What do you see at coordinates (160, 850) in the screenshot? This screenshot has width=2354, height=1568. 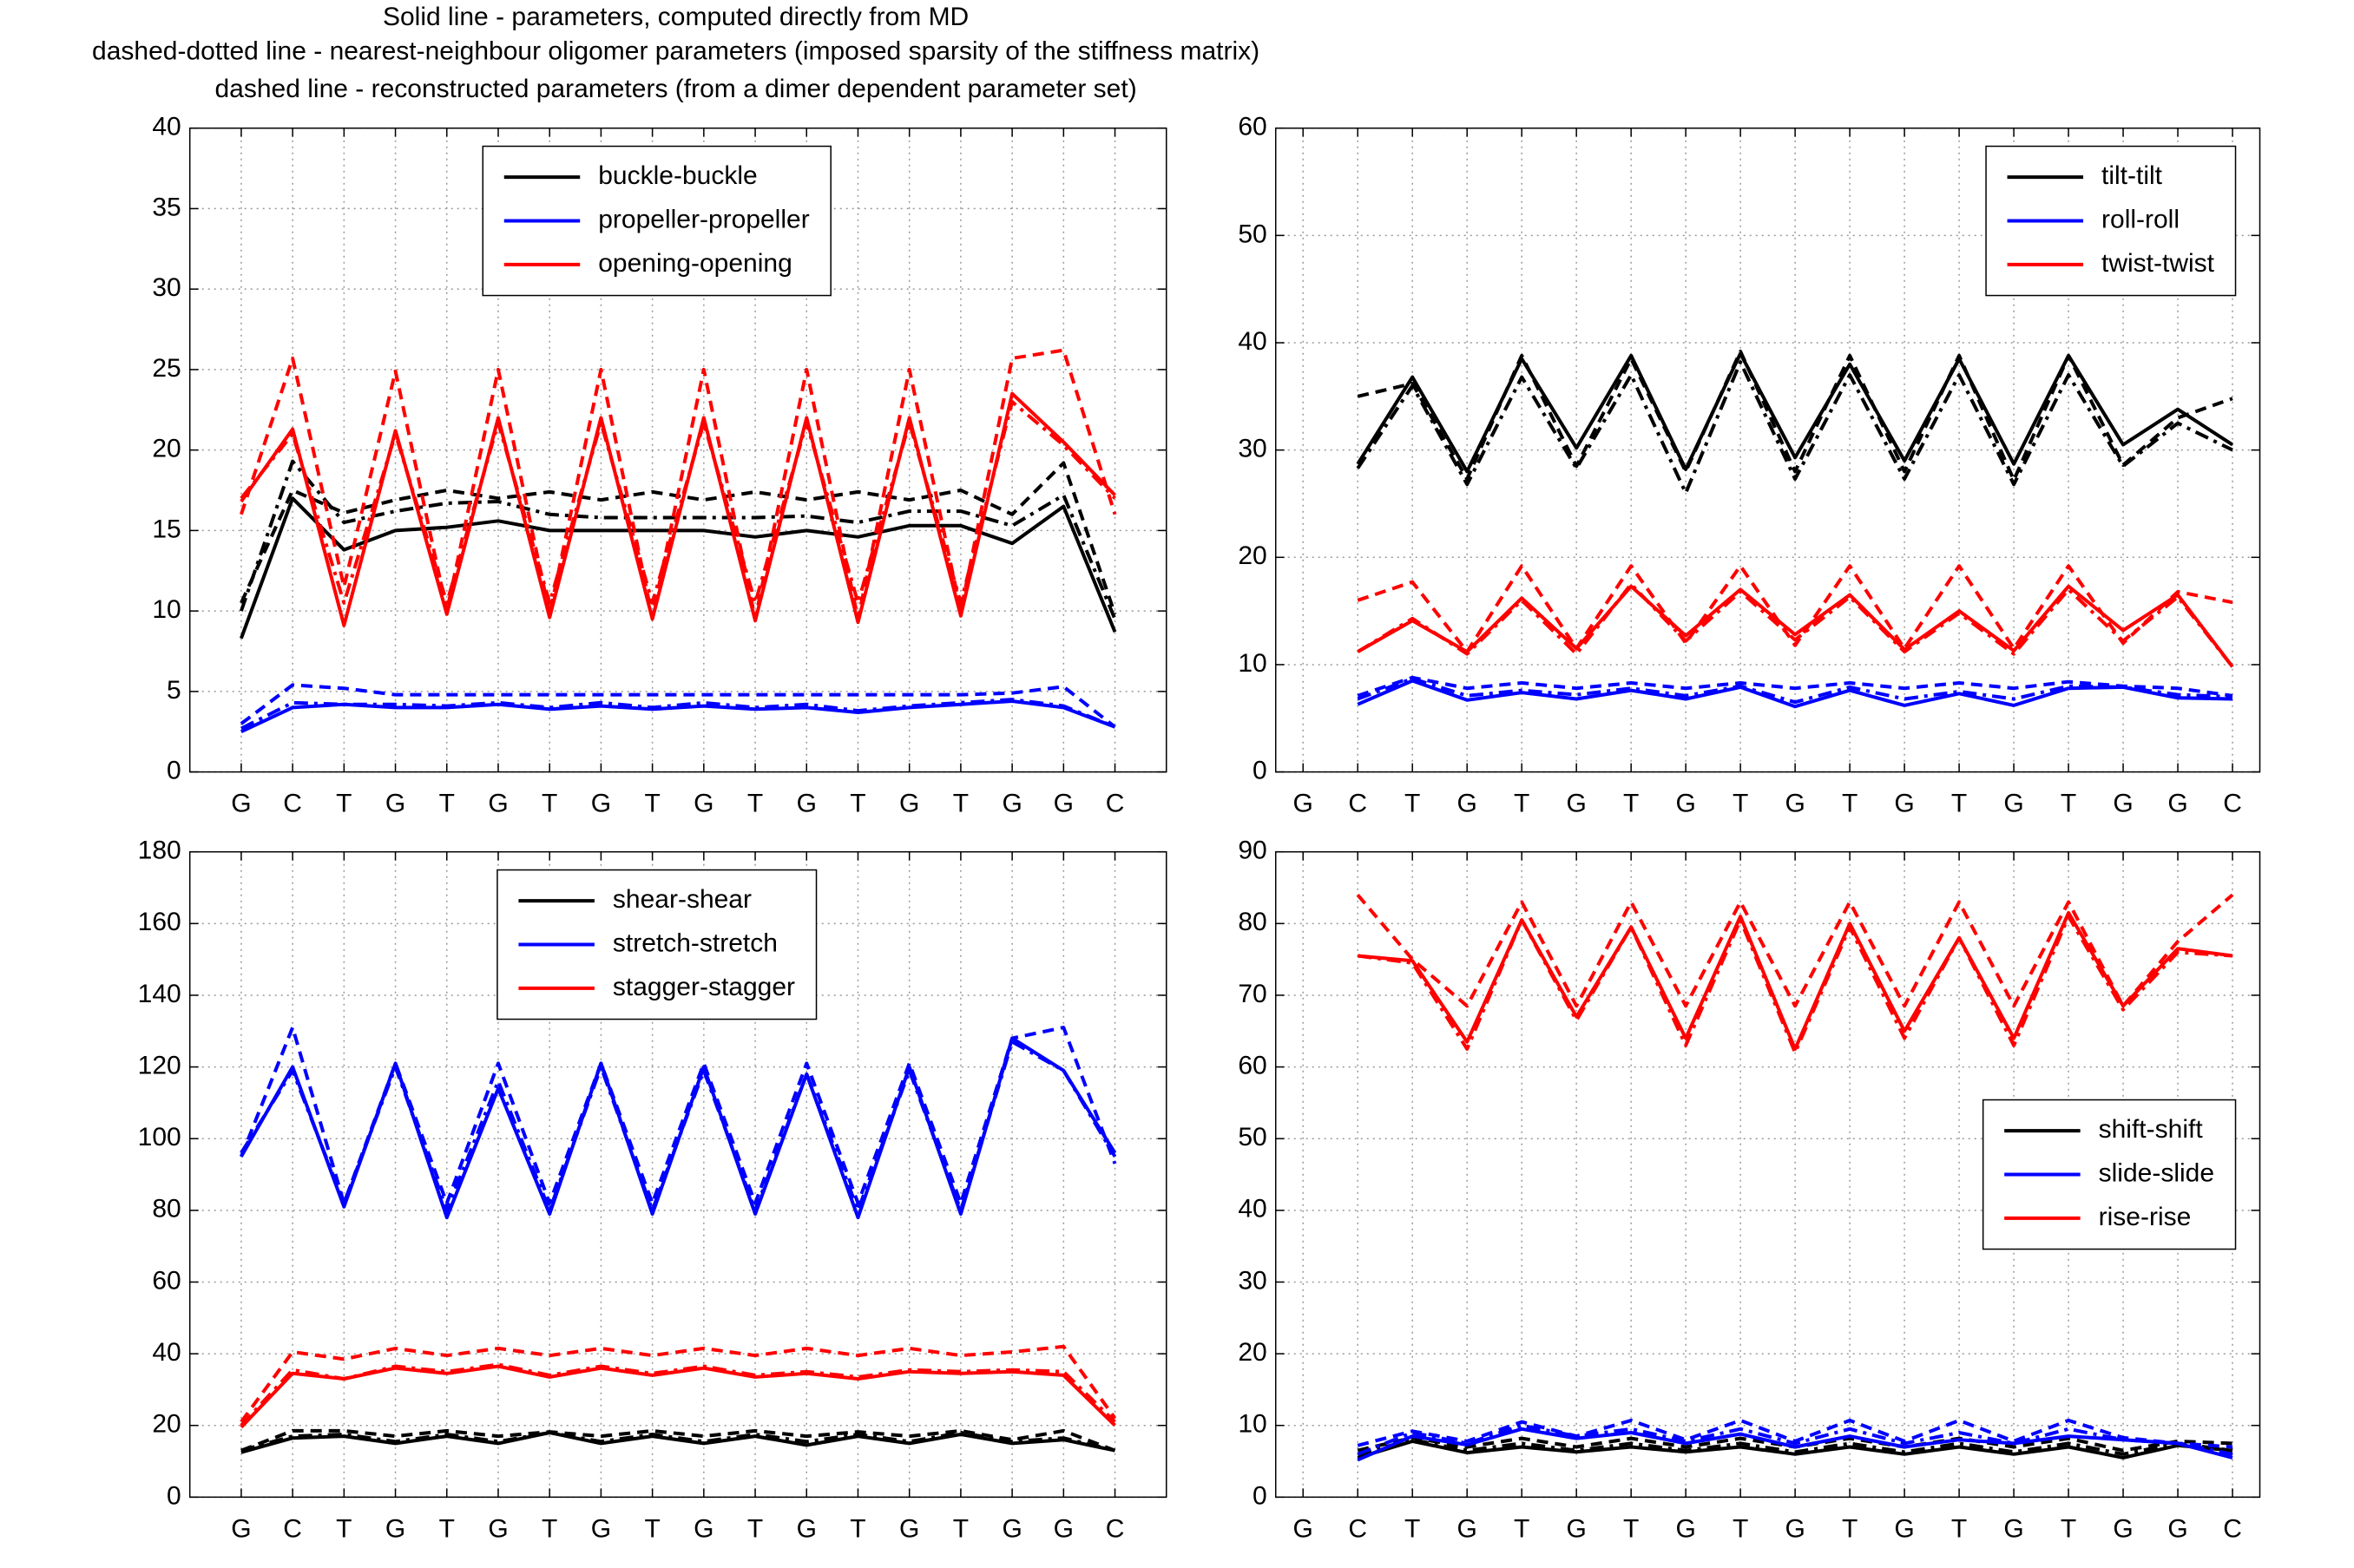 I see `y-tick-label: 180` at bounding box center [160, 850].